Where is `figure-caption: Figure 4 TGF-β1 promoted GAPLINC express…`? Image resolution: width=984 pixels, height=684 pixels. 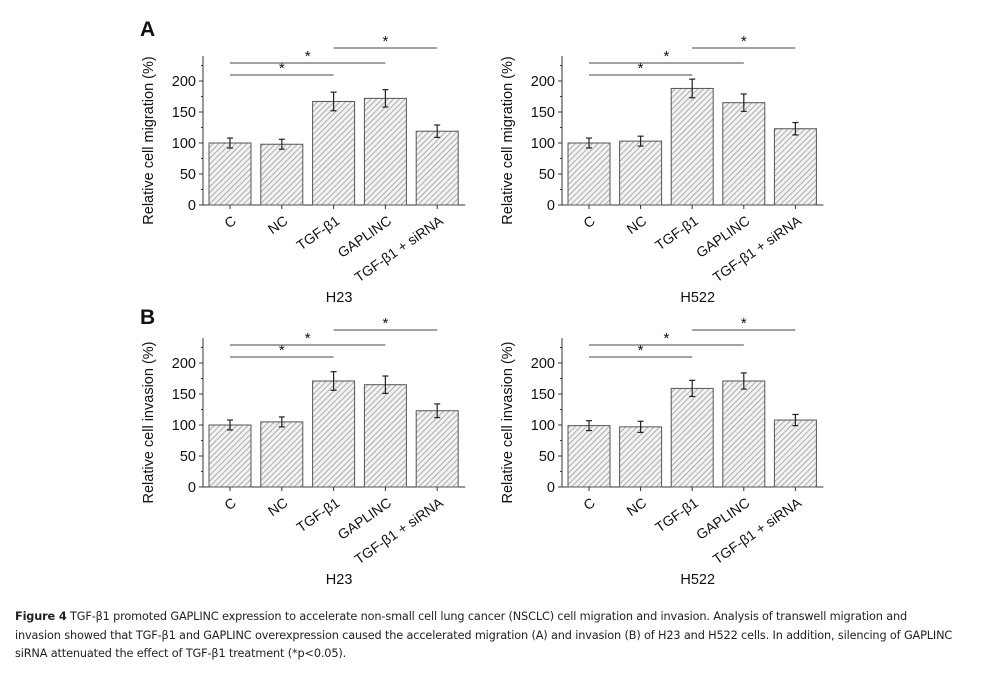
figure-caption: Figure 4 TGF-β1 promoted GAPLINC express… is located at coordinates (487, 636).